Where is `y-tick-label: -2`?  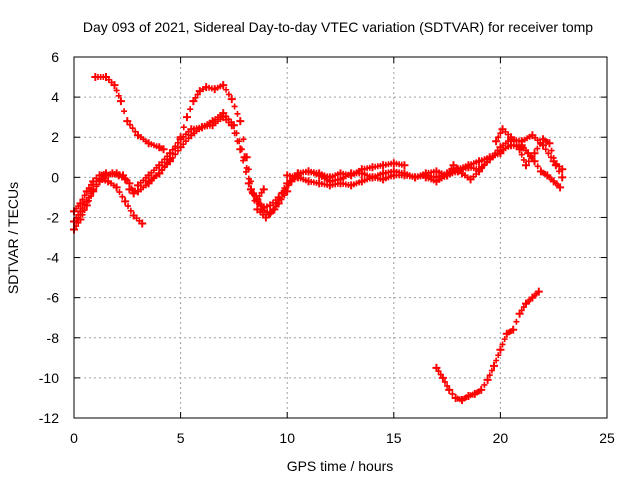
y-tick-label: -2 is located at coordinates (53, 217).